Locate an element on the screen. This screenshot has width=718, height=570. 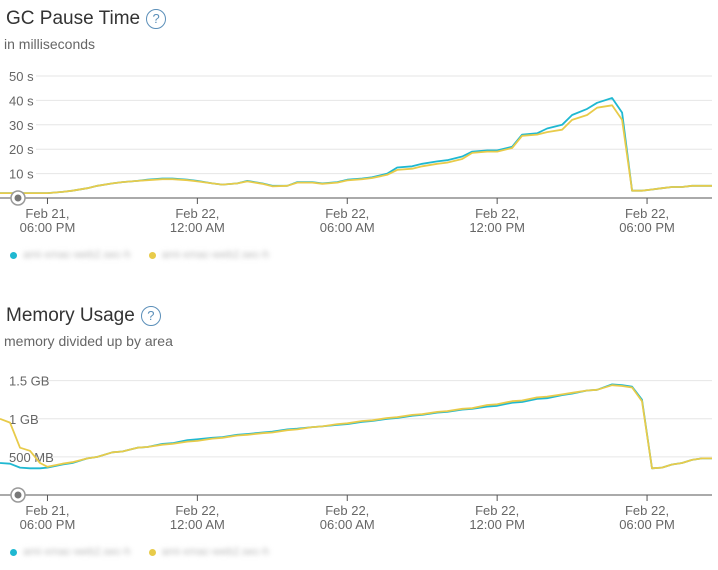
y-tick-label: 30 s is located at coordinates (21, 125).